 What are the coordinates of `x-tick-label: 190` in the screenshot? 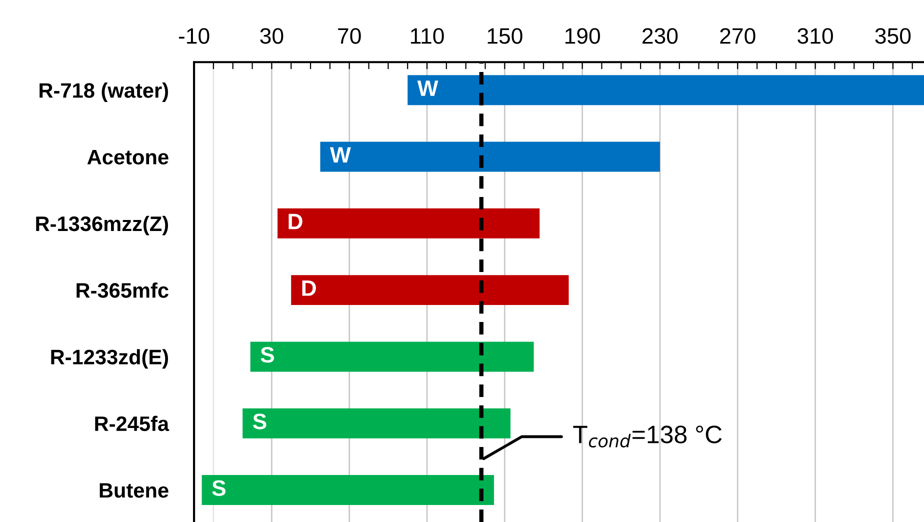 It's located at (582, 36).